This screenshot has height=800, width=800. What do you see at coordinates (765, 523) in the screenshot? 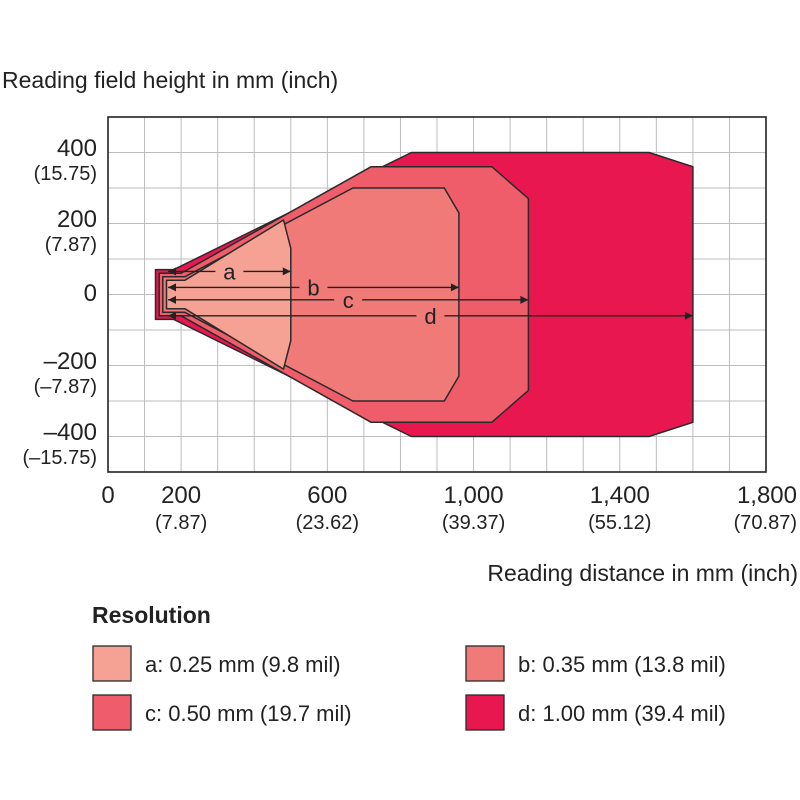
I see `x-tick-sublabel: (70.87)` at bounding box center [765, 523].